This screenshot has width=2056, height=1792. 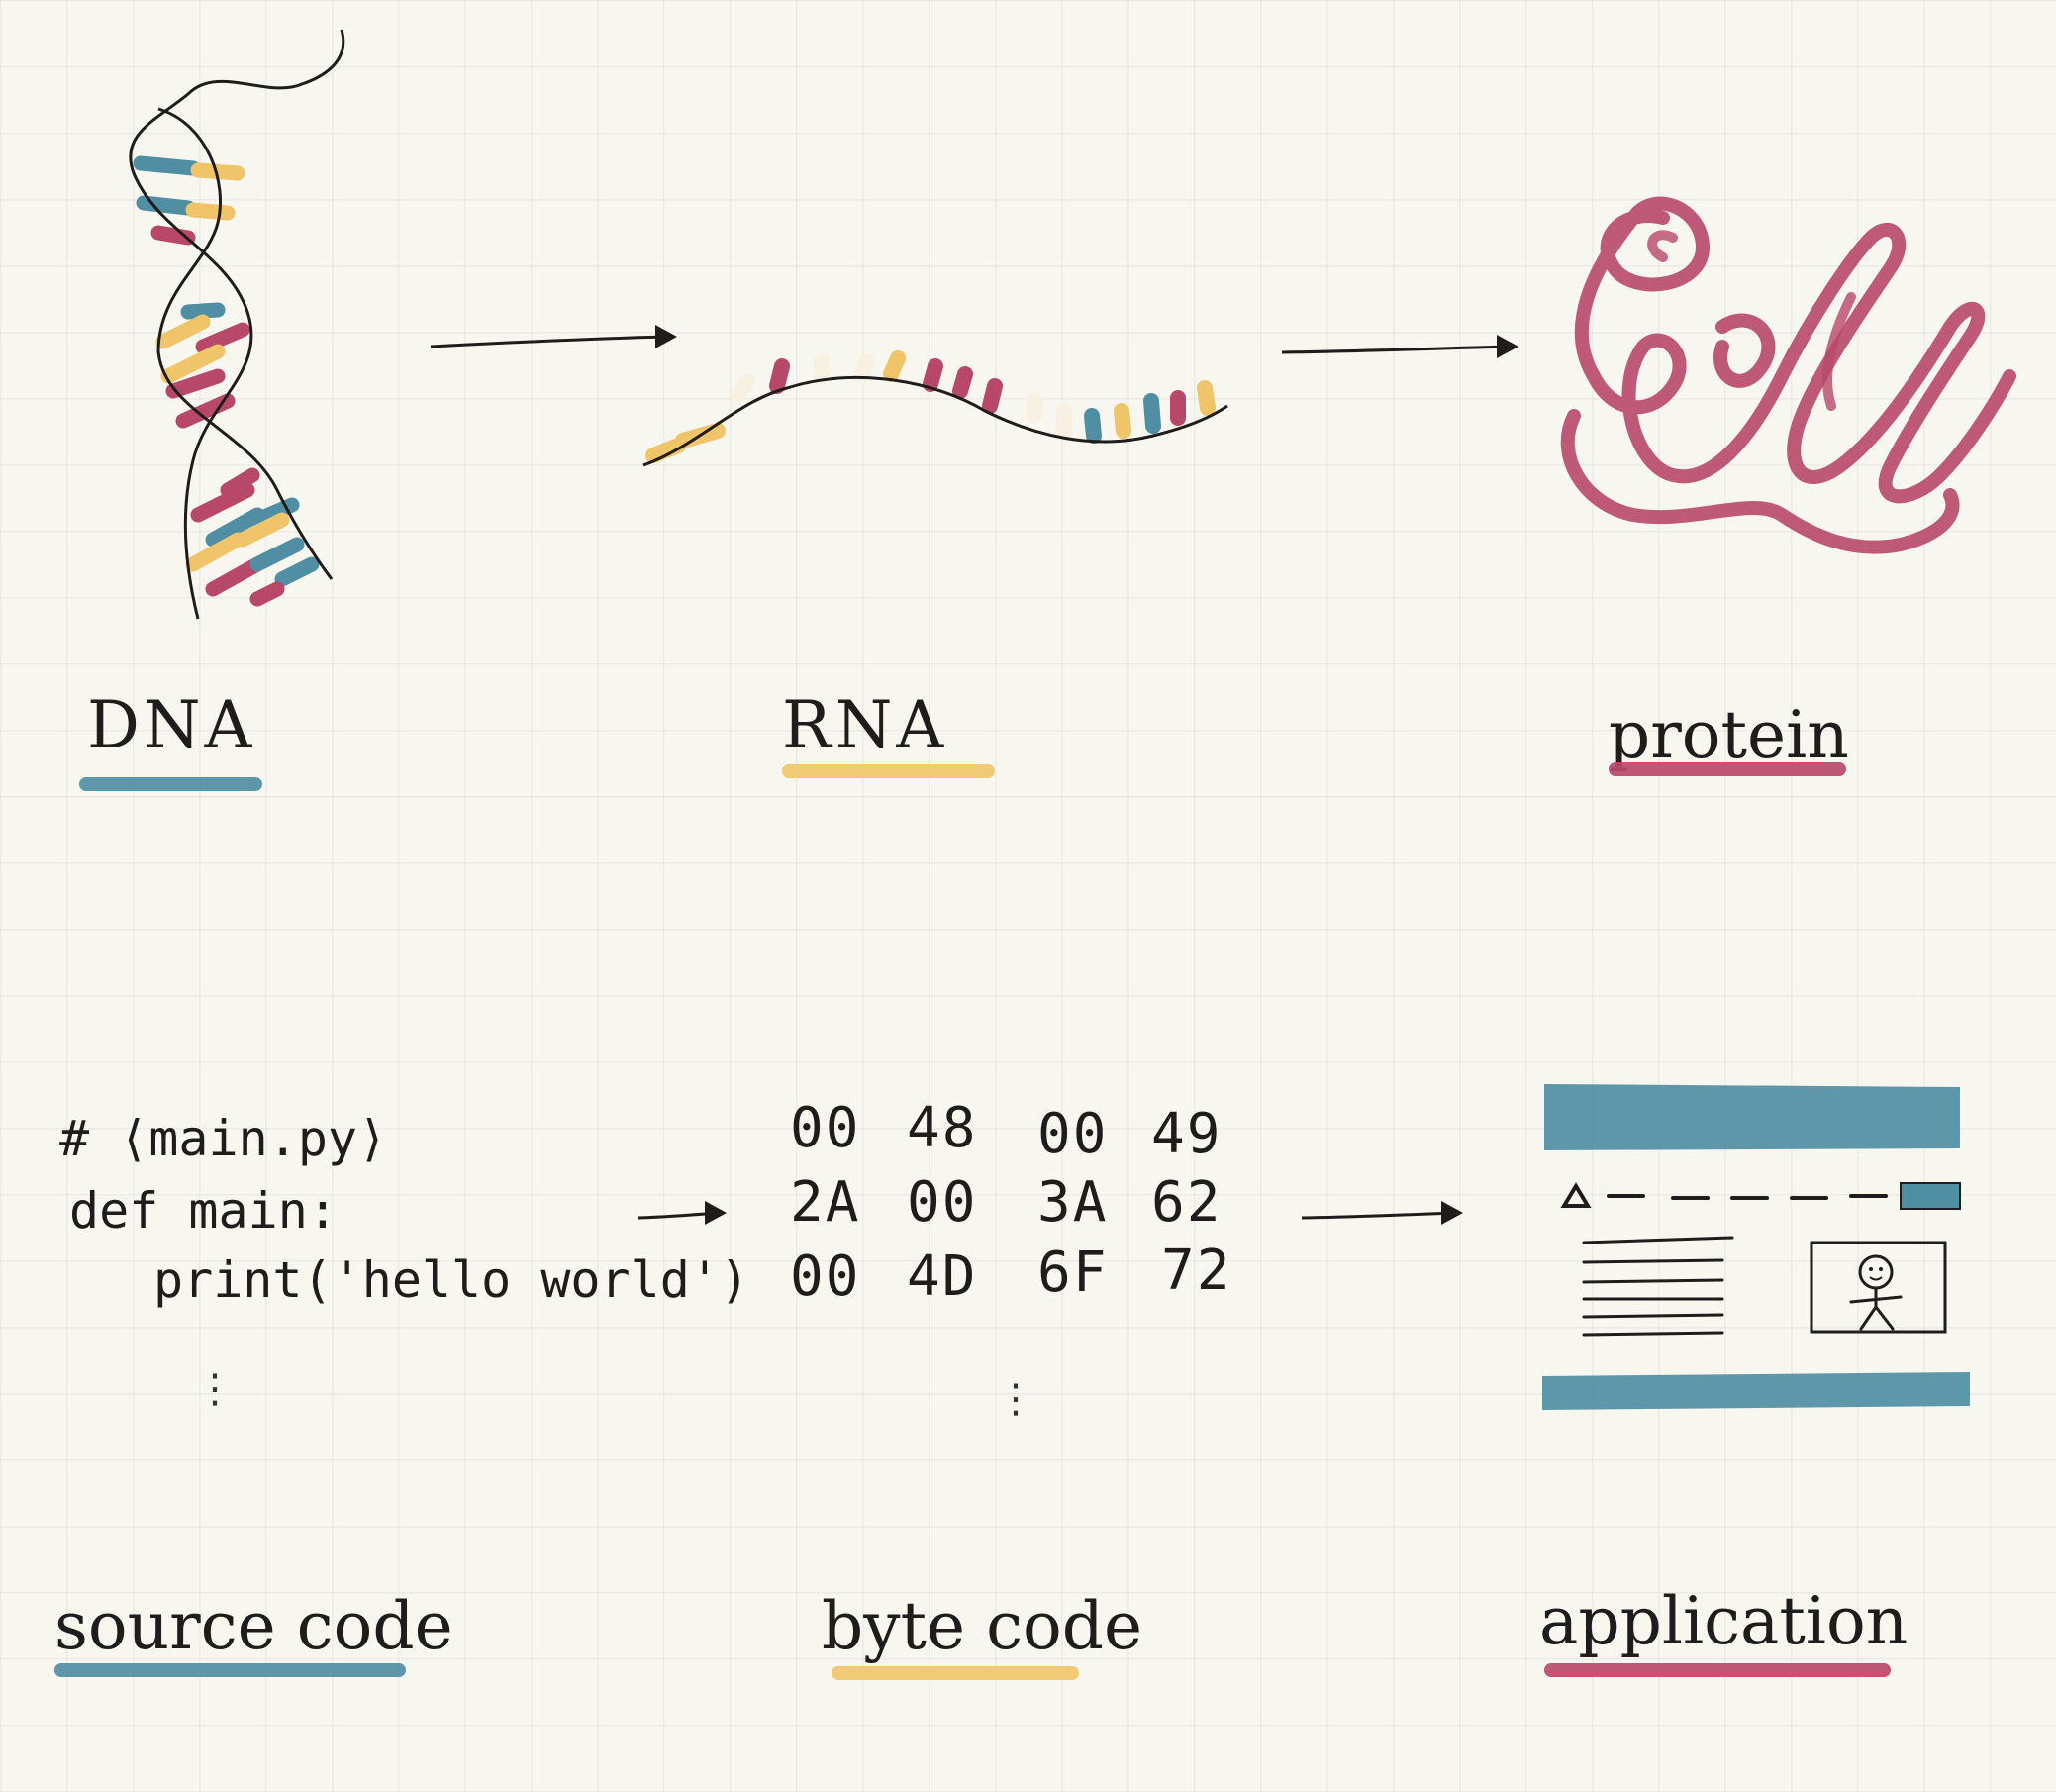 What do you see at coordinates (203, 1211) in the screenshot?
I see `source-line-2: def main:` at bounding box center [203, 1211].